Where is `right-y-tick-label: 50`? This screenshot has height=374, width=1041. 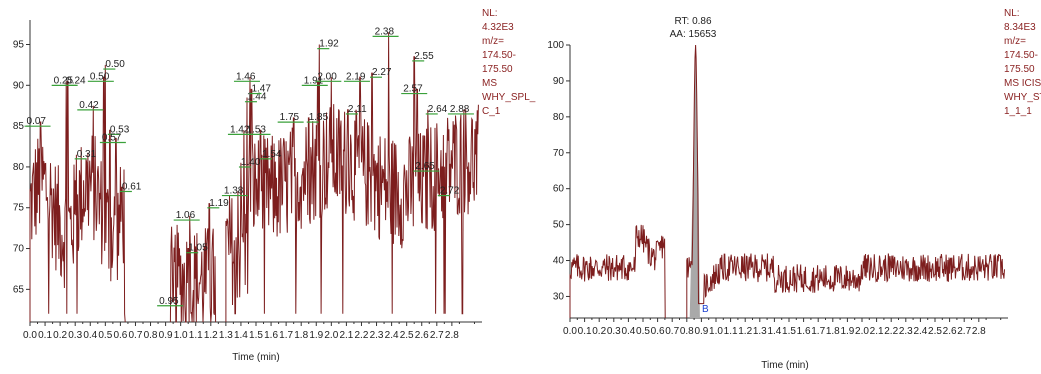 right-y-tick-label: 50 is located at coordinates (559, 225).